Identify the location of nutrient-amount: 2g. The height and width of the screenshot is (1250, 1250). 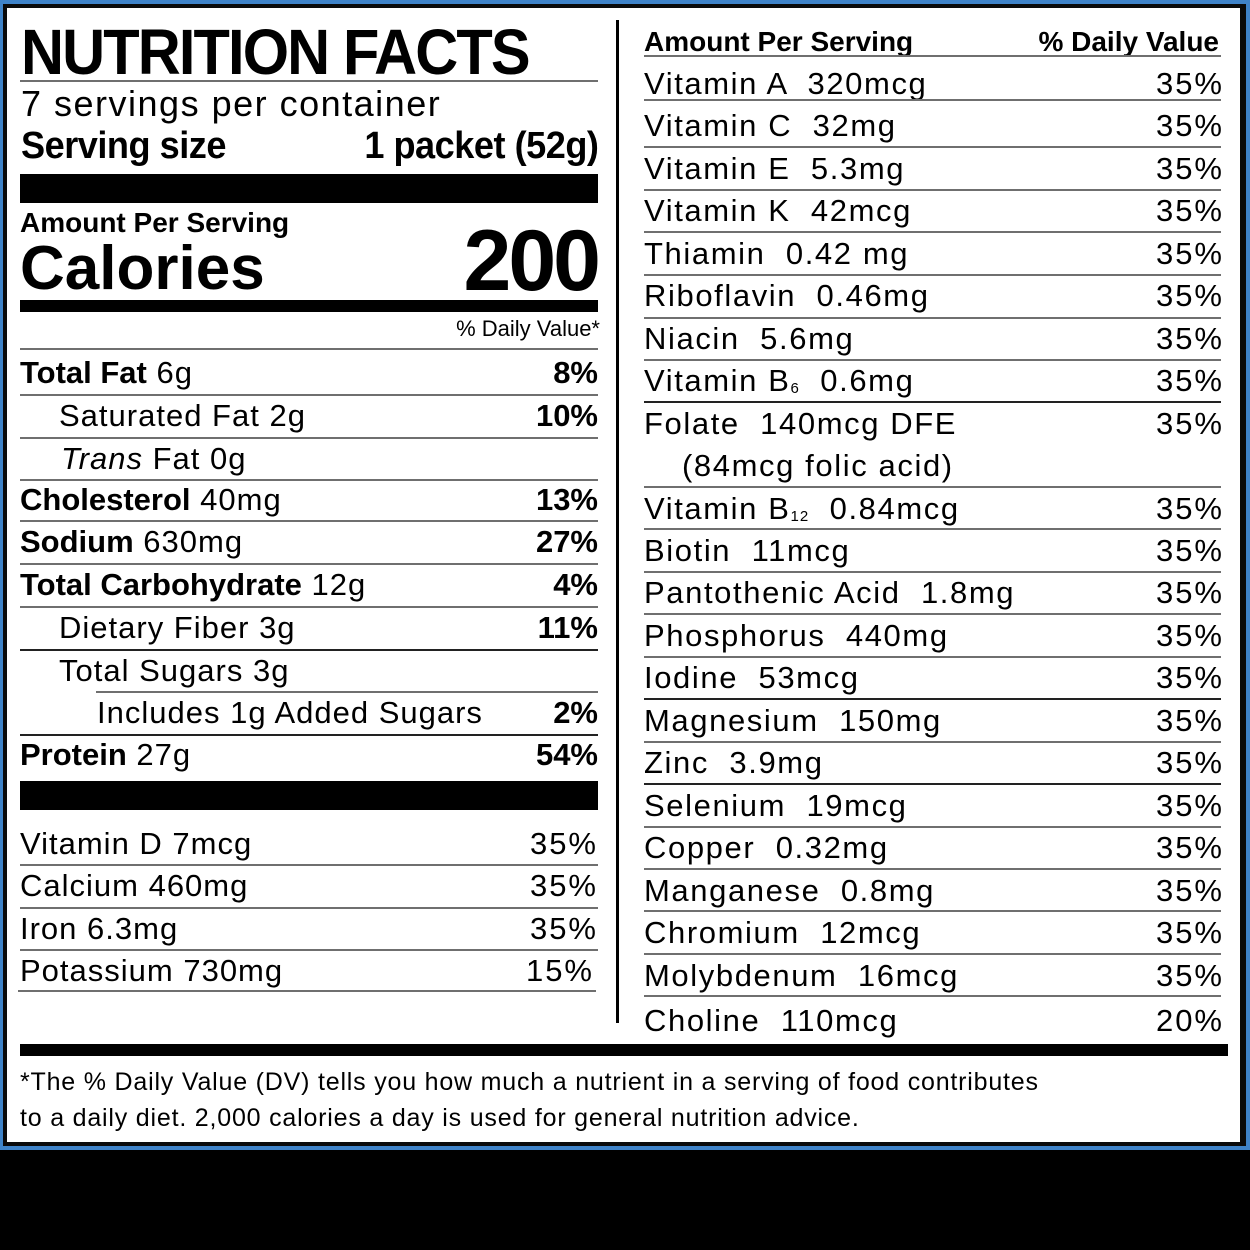
(287, 415).